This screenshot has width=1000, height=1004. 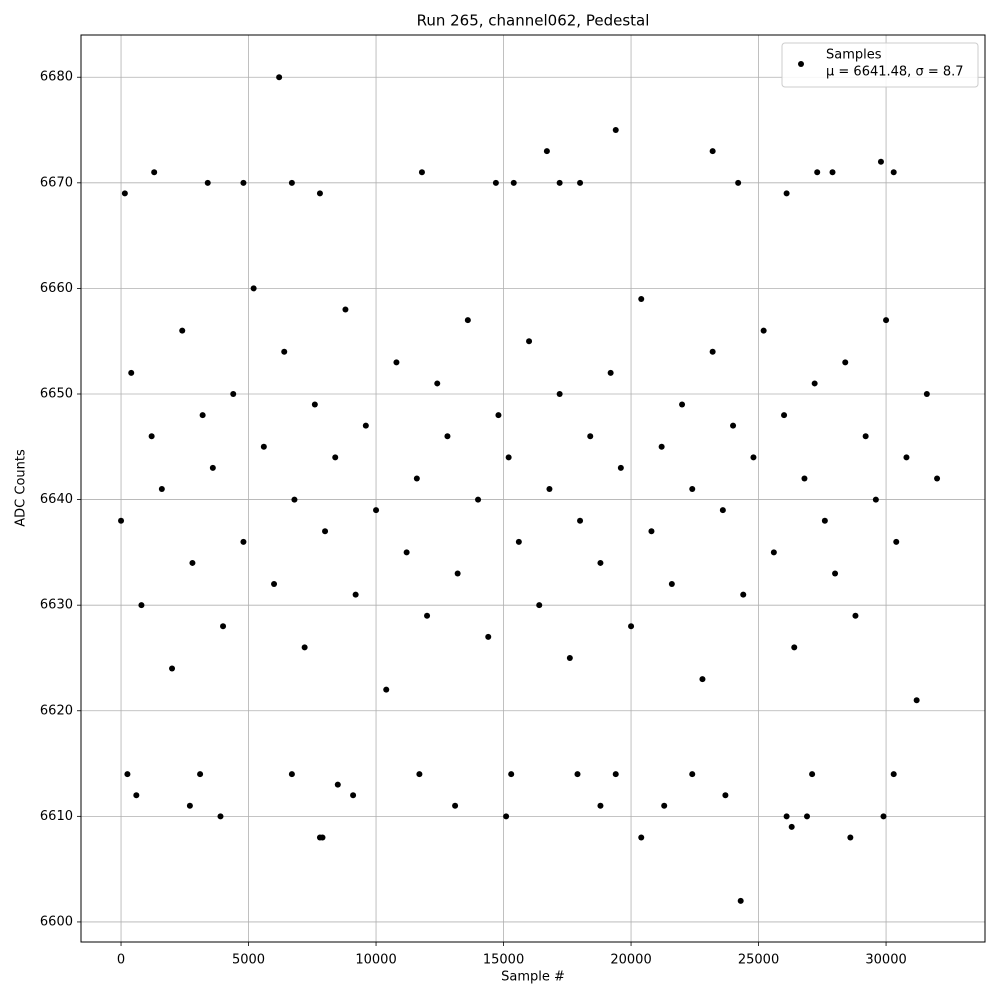 I want to click on x-tick-label: 30000, so click(x=885, y=960).